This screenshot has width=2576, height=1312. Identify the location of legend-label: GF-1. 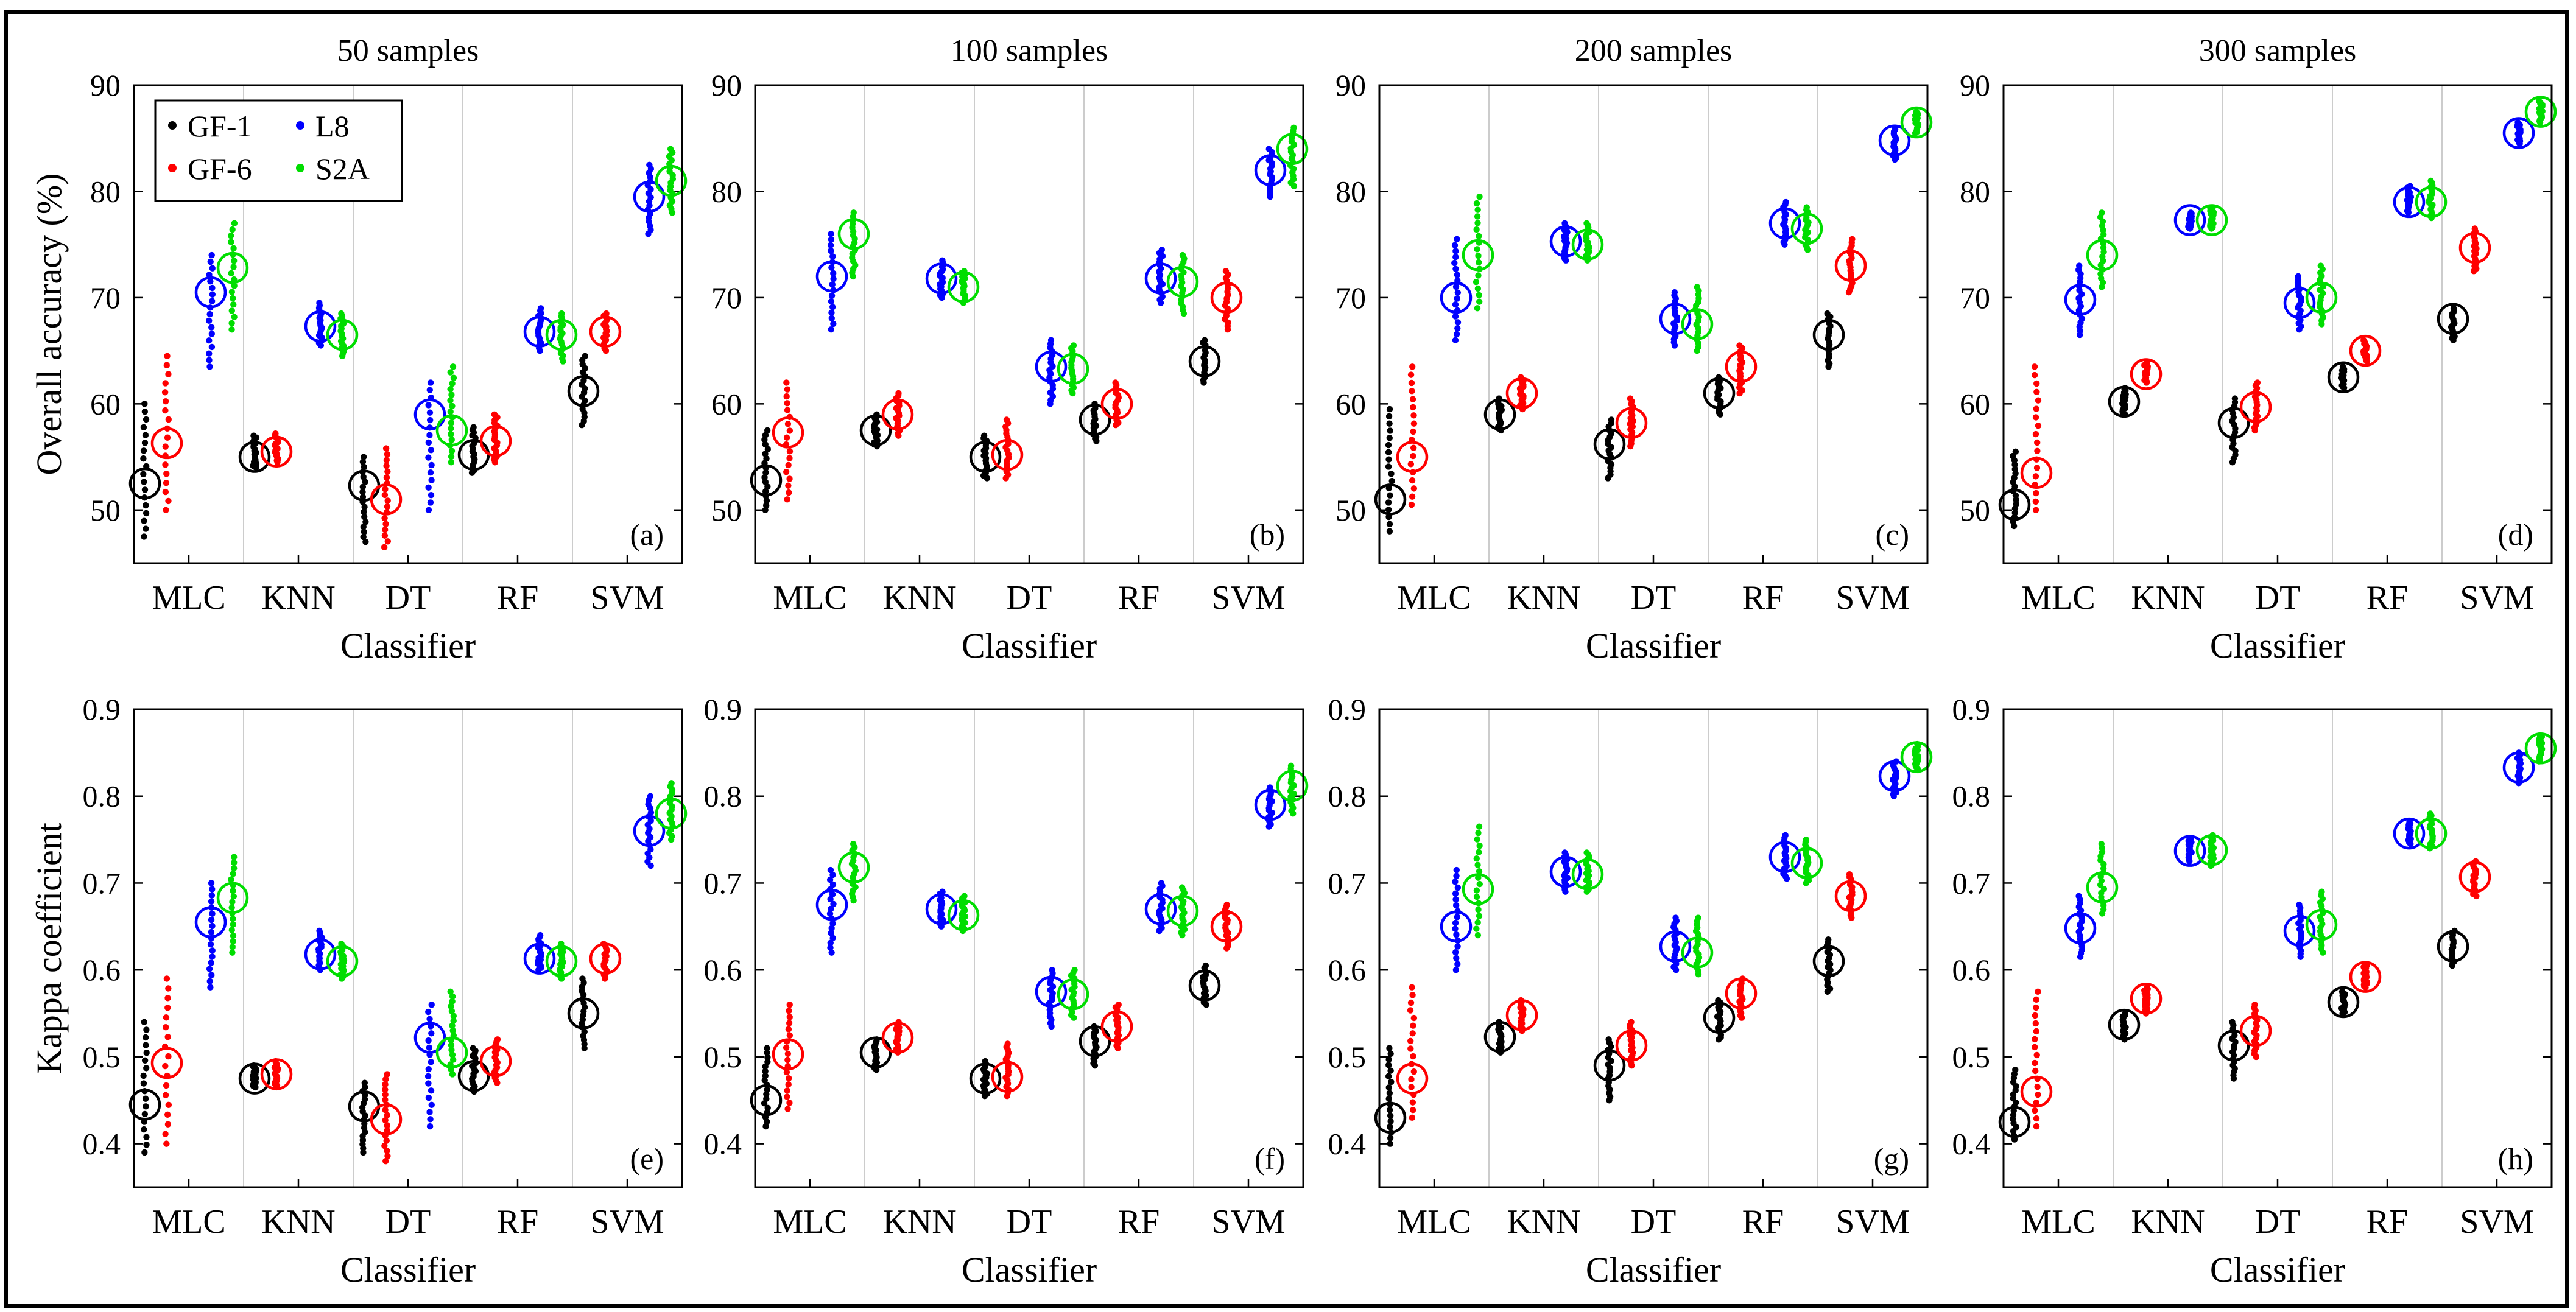
(220, 126).